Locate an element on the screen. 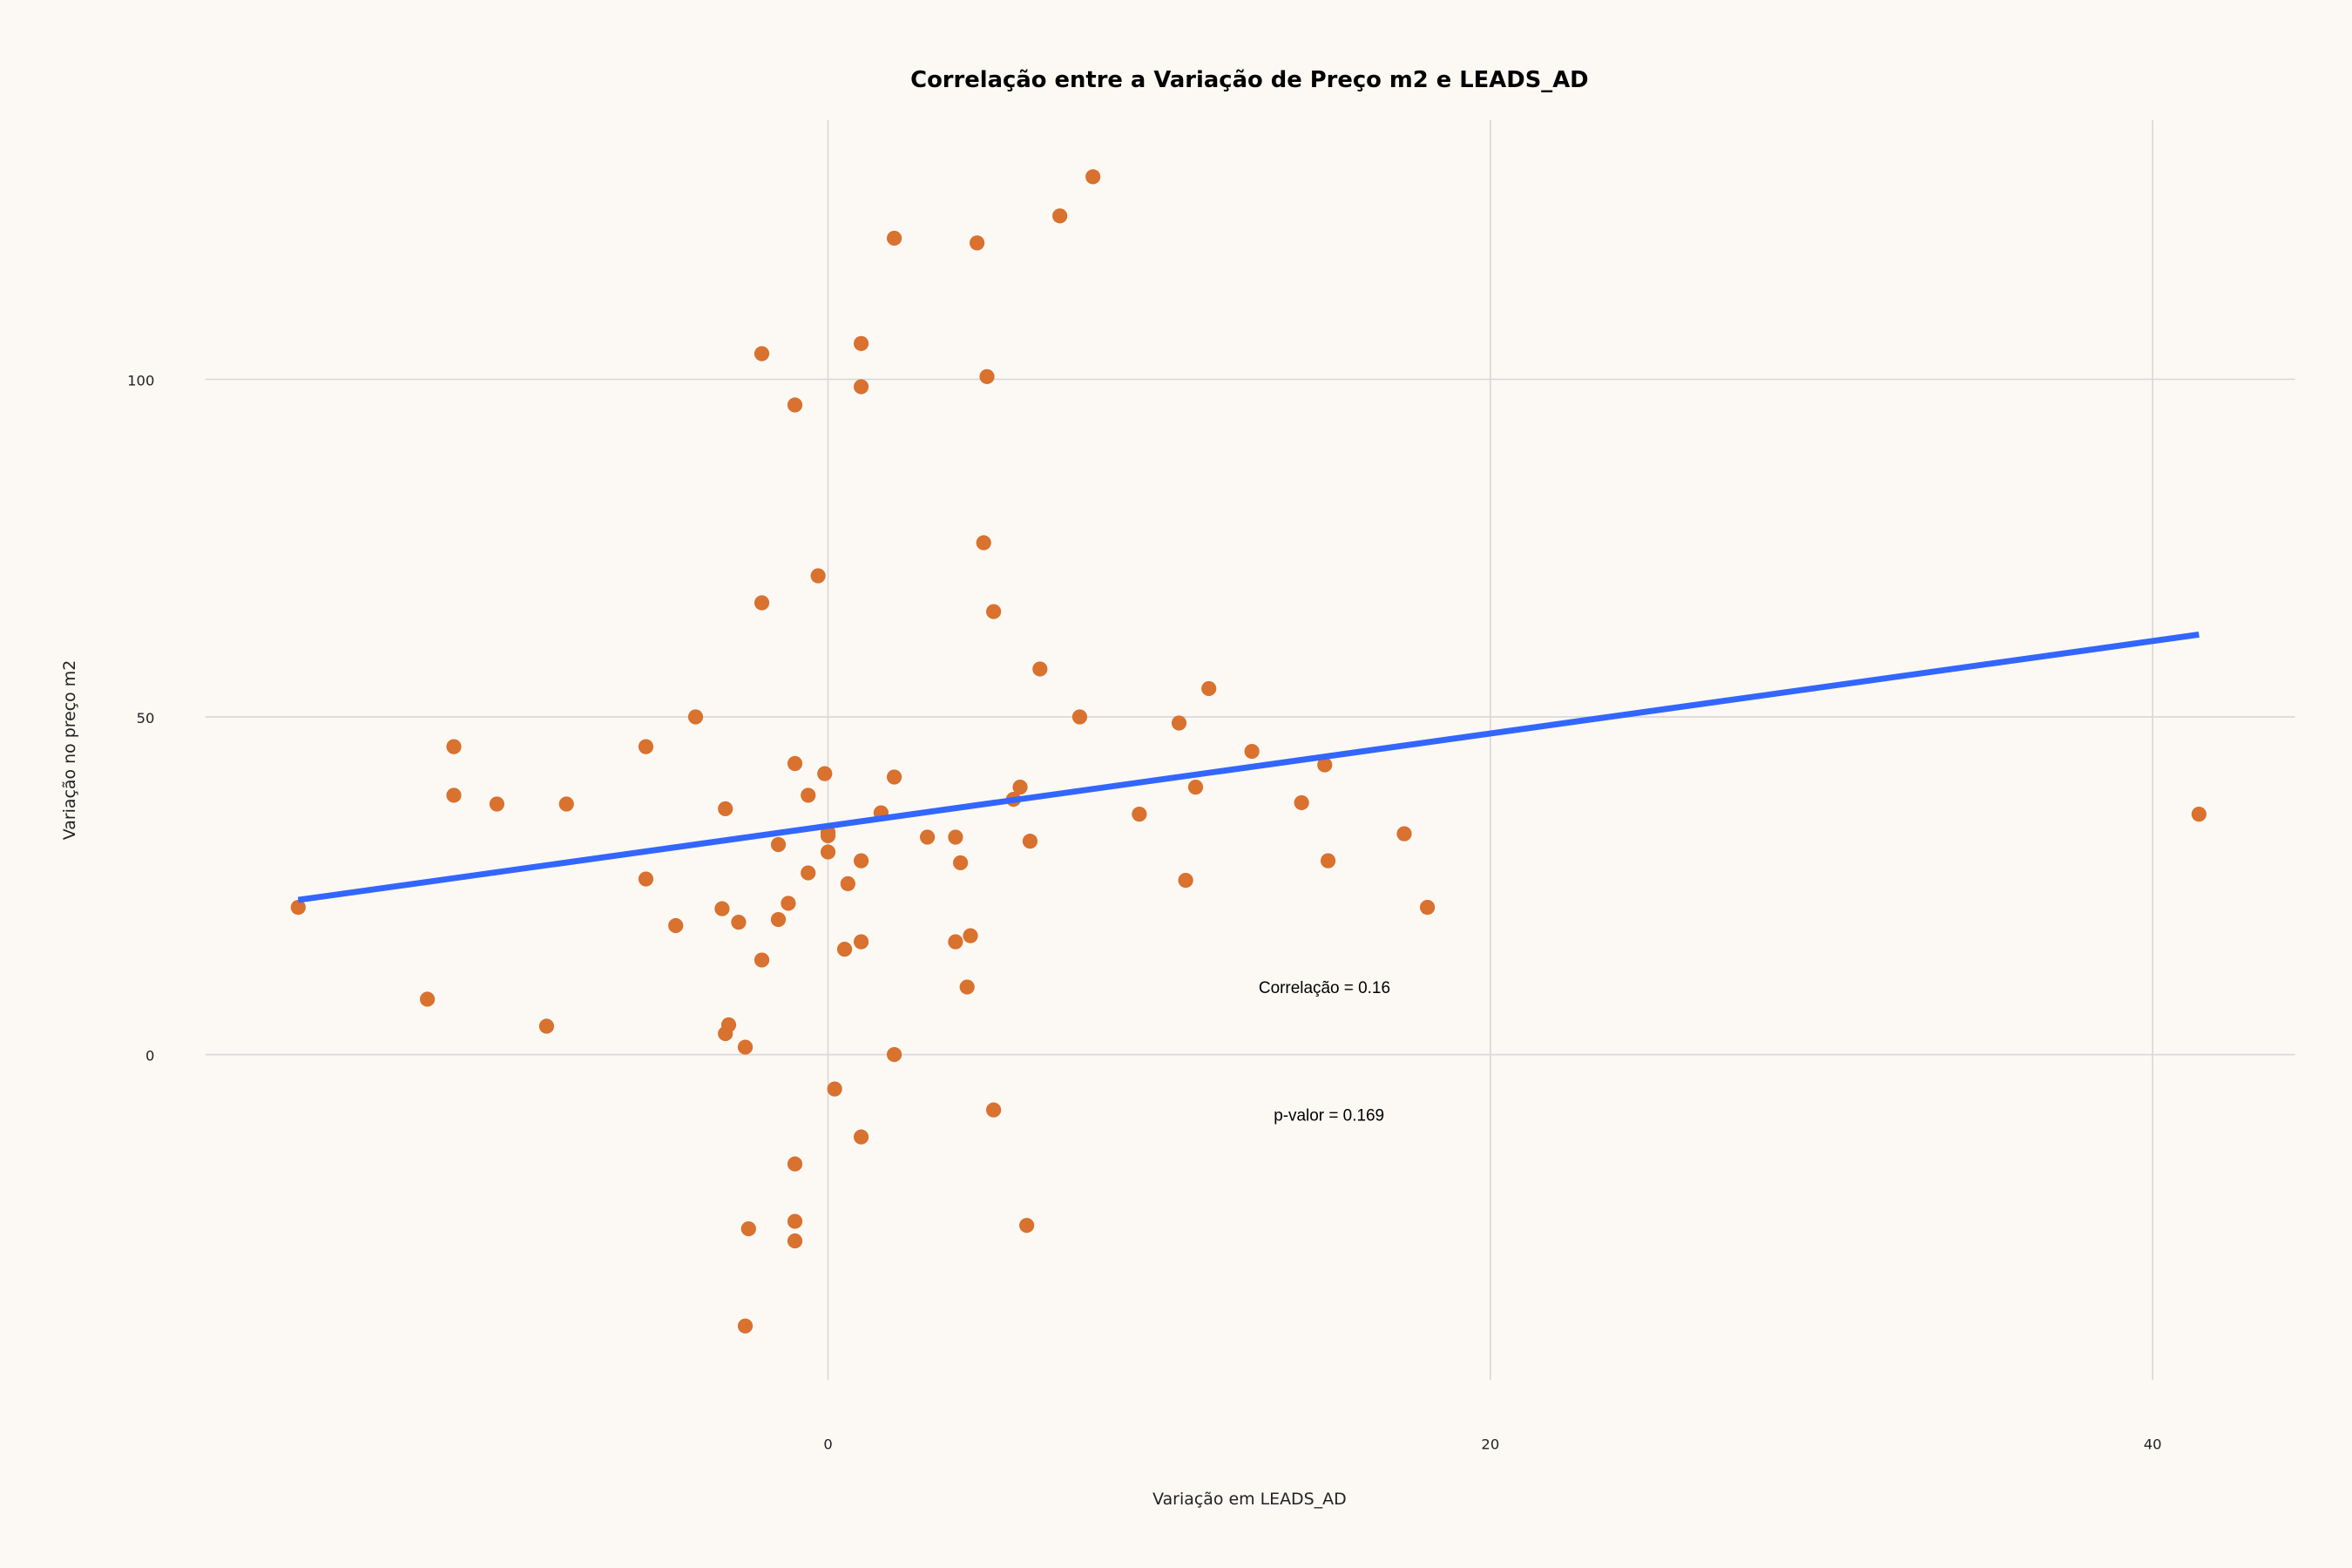 Image resolution: width=2352 pixels, height=1568 pixels. y-tick-label: 0 is located at coordinates (150, 1055).